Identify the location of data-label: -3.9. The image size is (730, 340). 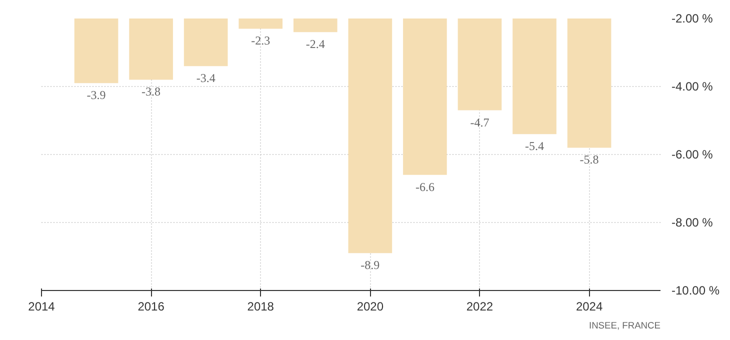
(96, 95).